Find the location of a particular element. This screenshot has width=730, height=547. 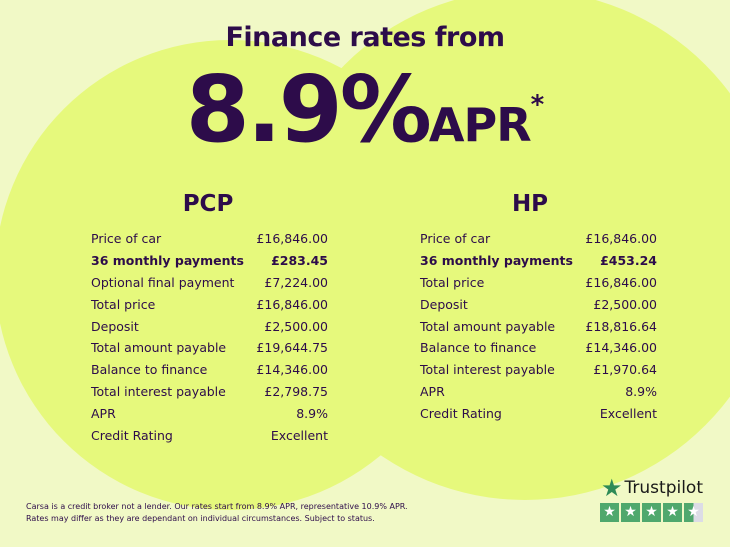

asterisk: * is located at coordinates (537, 105).